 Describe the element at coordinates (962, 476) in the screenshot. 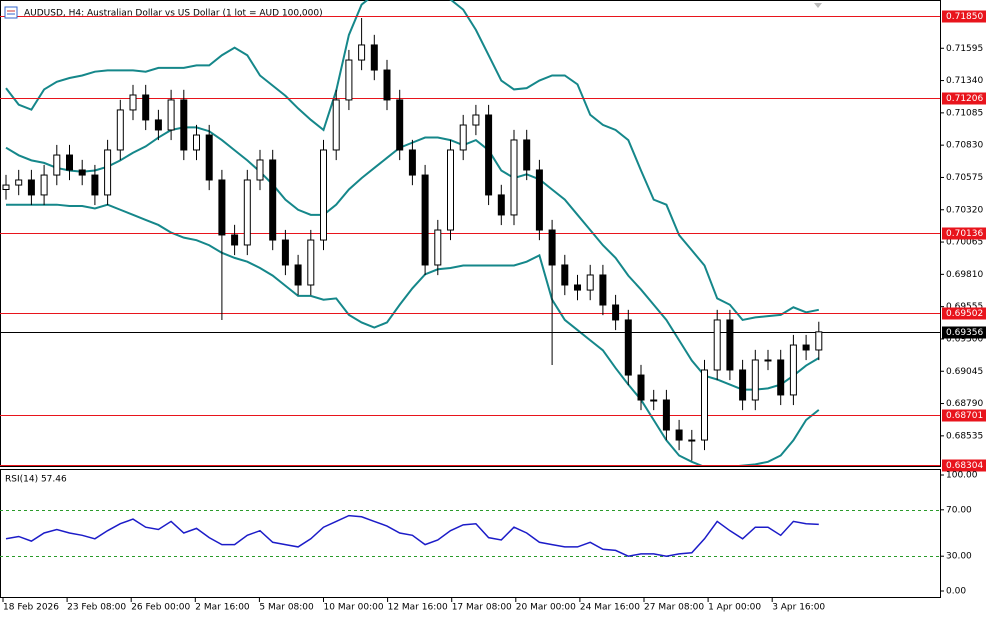

I see `y-tick-label: 100.00` at that location.